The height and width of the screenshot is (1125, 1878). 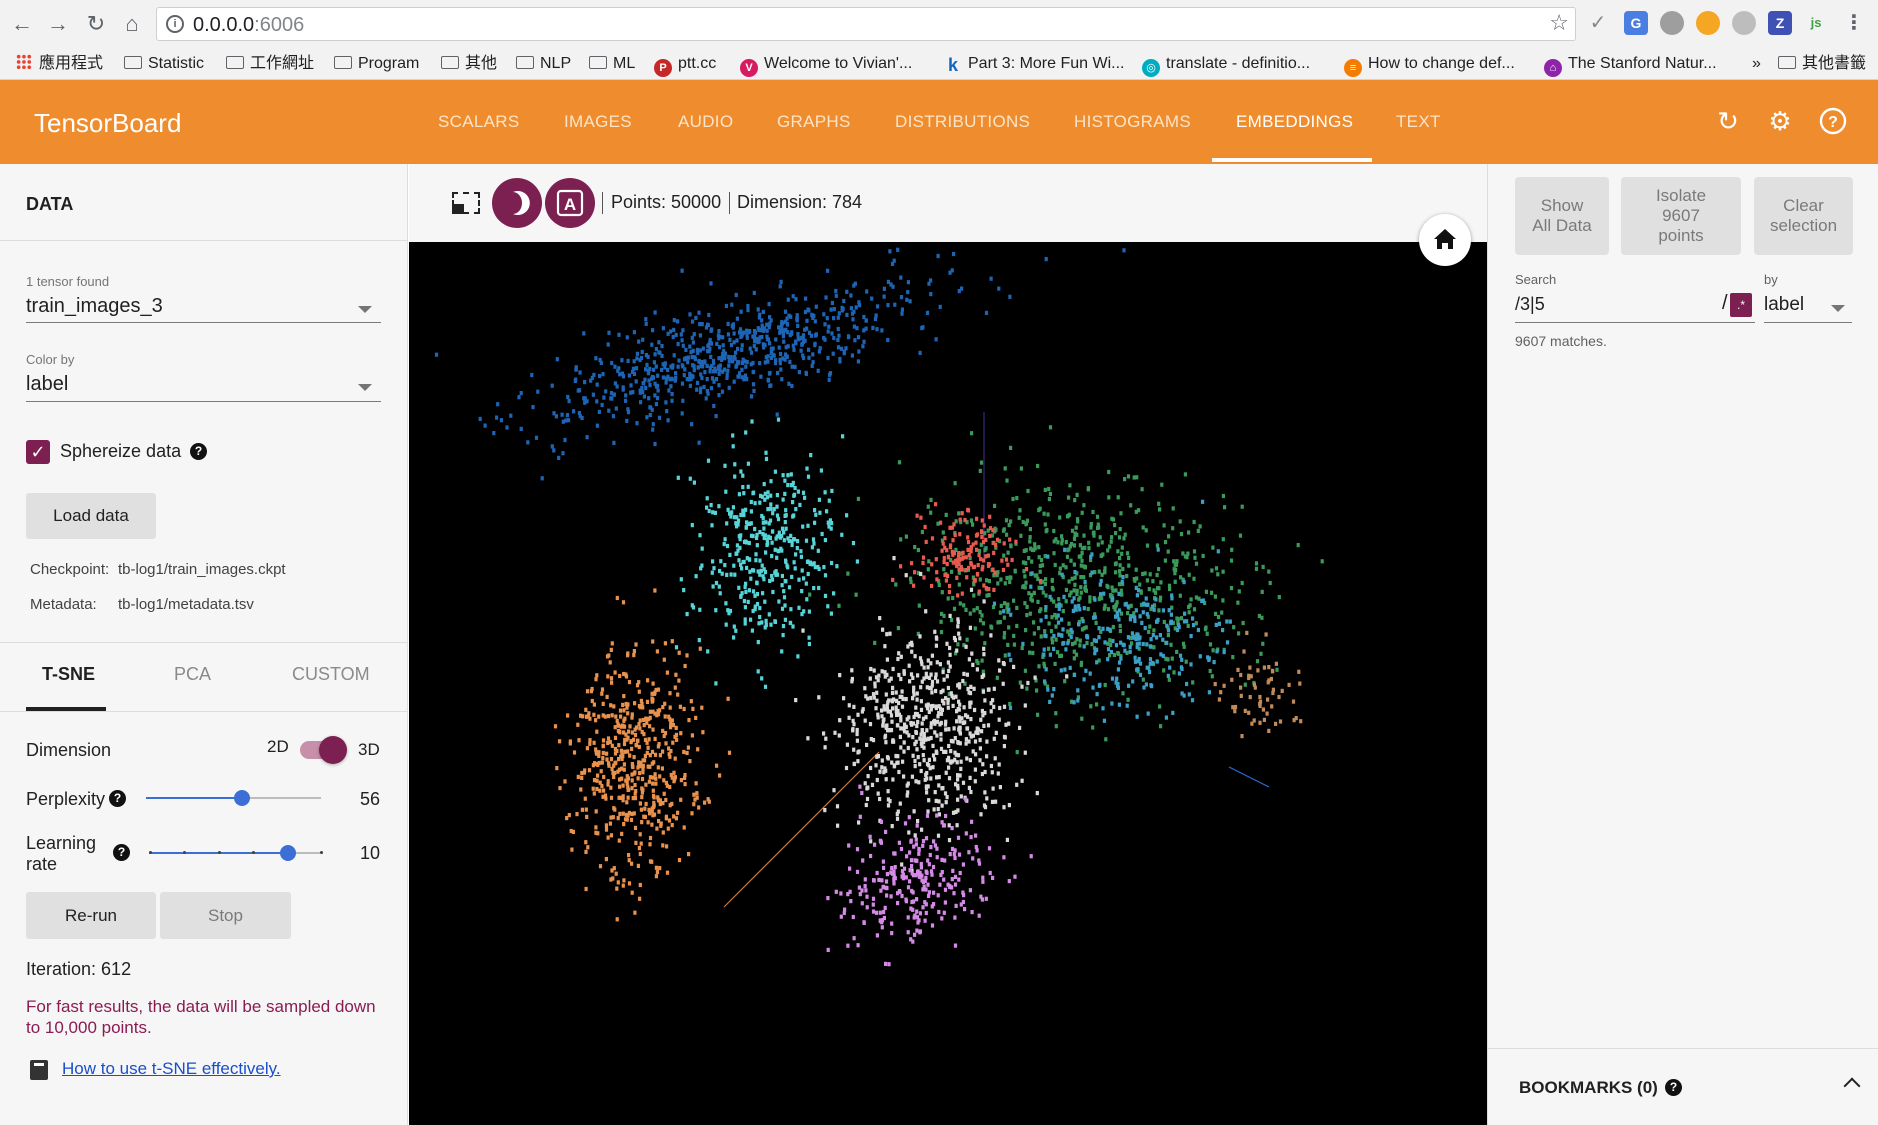 What do you see at coordinates (1728, 121) in the screenshot?
I see `refresh-icon: ↻` at bounding box center [1728, 121].